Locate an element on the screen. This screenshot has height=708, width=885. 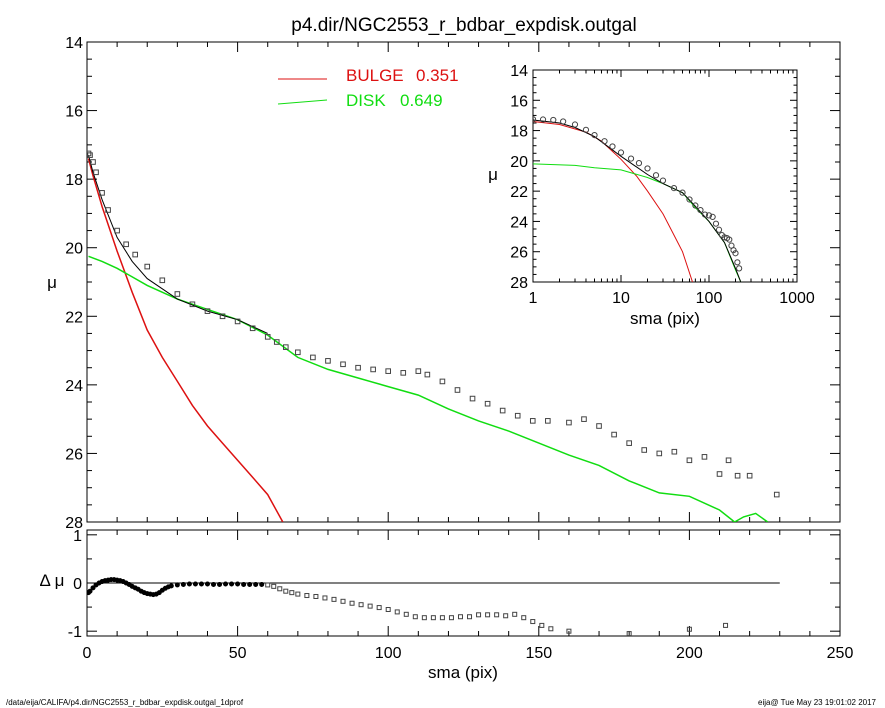
residual-y-tick-label: 0 is located at coordinates (77, 584).